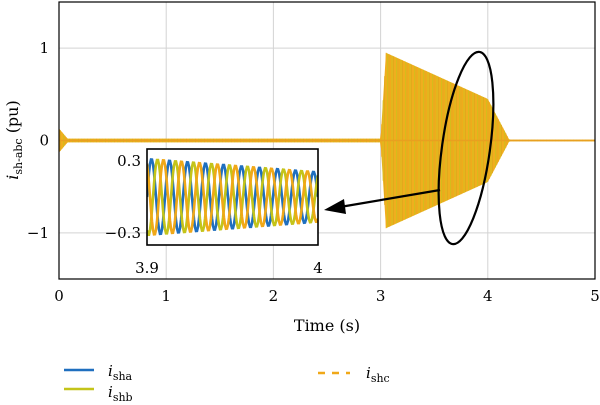 This screenshot has width=600, height=405. What do you see at coordinates (129, 161) in the screenshot?
I see `inset-y-tick-0: 0.3` at bounding box center [129, 161].